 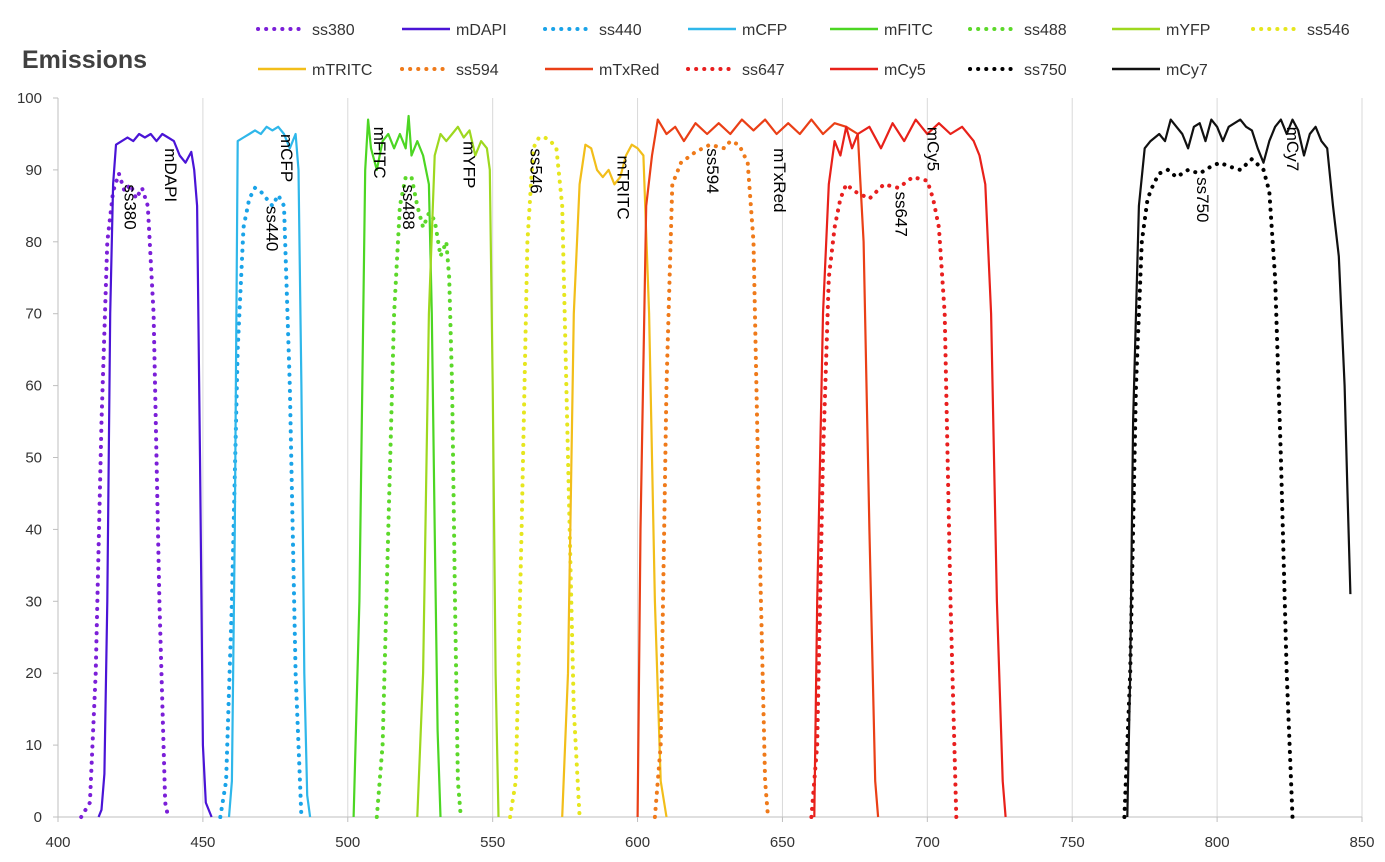 What do you see at coordinates (622, 187) in the screenshot?
I see `annotation-mtritc: mTRITC` at bounding box center [622, 187].